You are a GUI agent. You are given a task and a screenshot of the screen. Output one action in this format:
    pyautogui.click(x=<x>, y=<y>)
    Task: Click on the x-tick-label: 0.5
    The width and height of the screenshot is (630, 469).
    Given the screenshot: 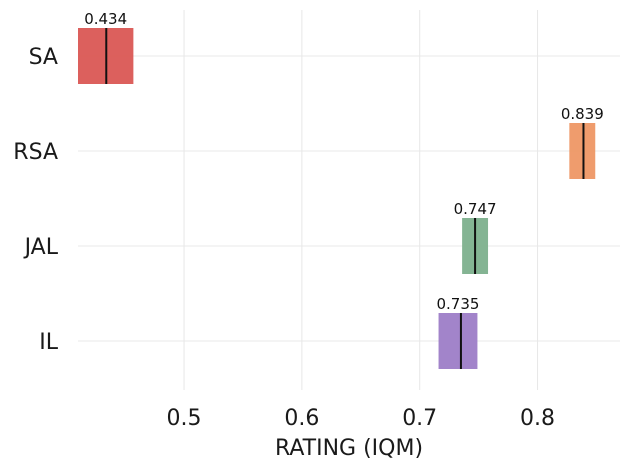 What is the action you would take?
    pyautogui.click(x=184, y=418)
    